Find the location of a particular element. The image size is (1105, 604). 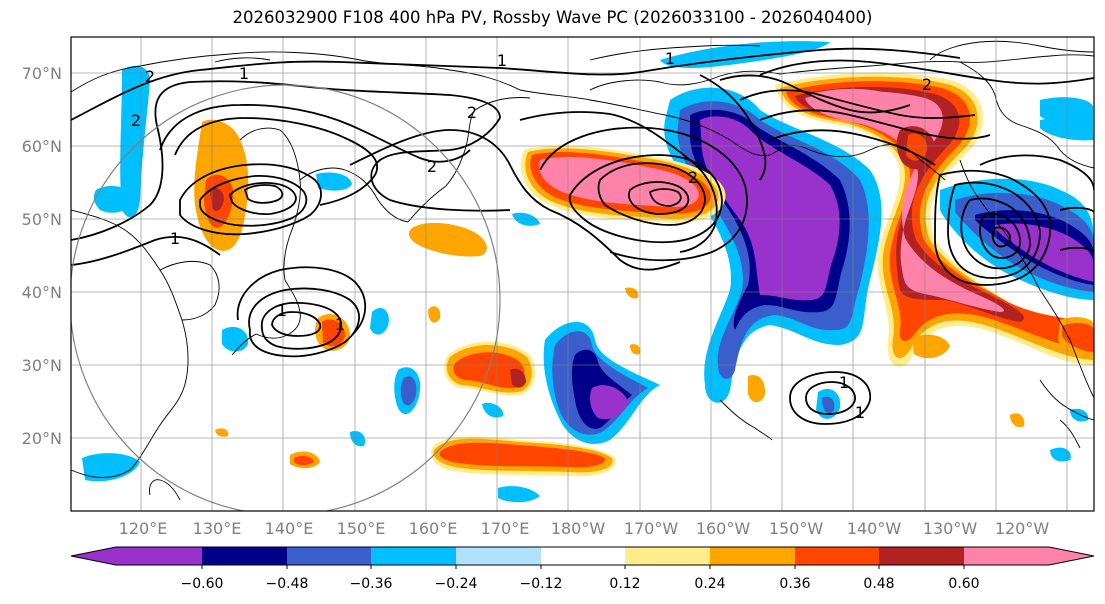

colorbar-extend-high is located at coordinates (1071, 556).